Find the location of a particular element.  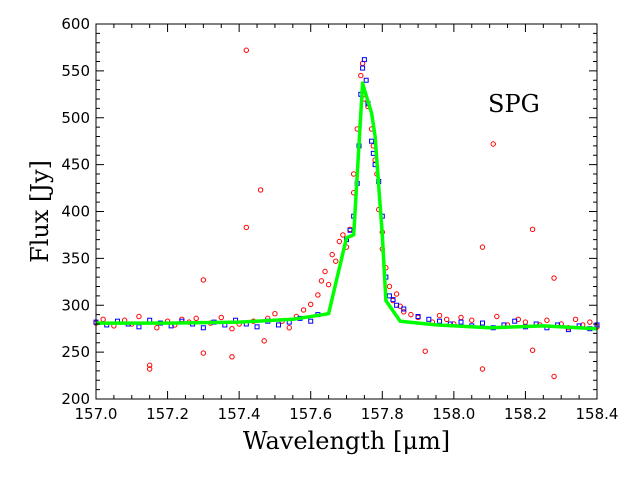

y-tick-label: 500 is located at coordinates (75, 118).